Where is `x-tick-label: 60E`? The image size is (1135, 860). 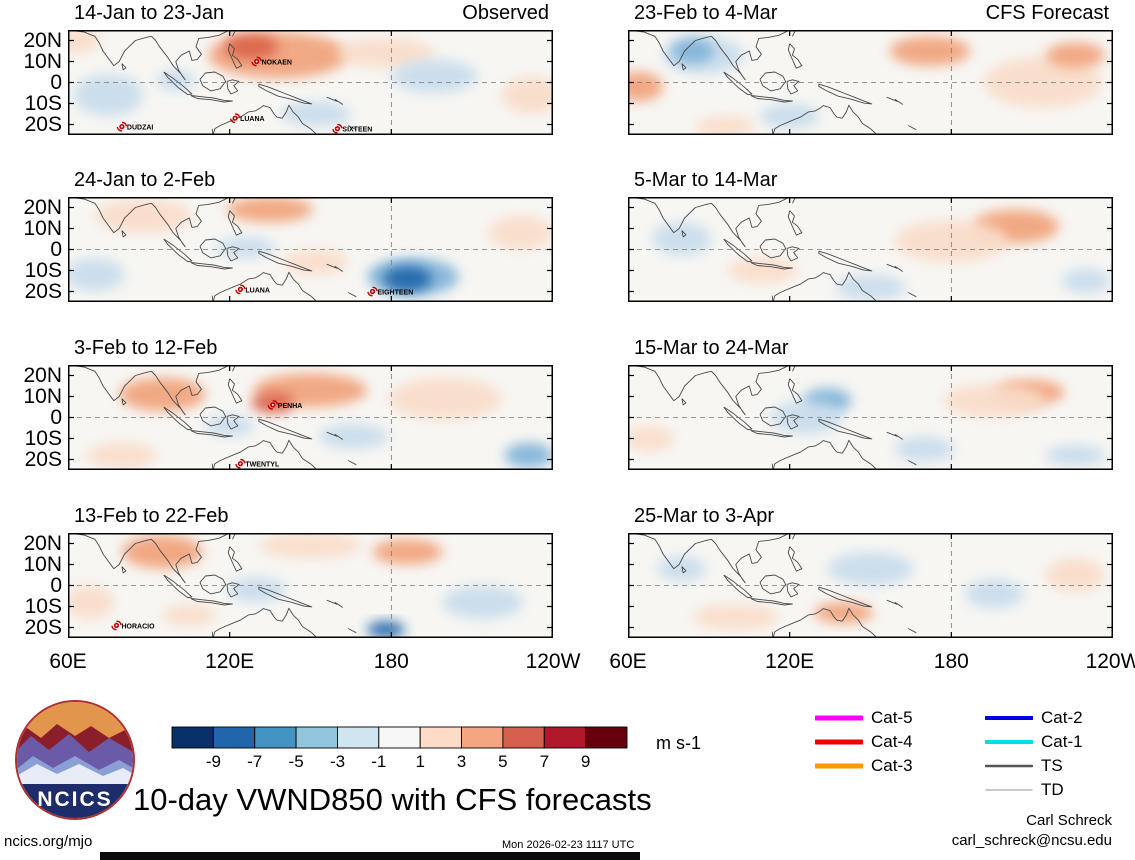
x-tick-label: 60E is located at coordinates (628, 661).